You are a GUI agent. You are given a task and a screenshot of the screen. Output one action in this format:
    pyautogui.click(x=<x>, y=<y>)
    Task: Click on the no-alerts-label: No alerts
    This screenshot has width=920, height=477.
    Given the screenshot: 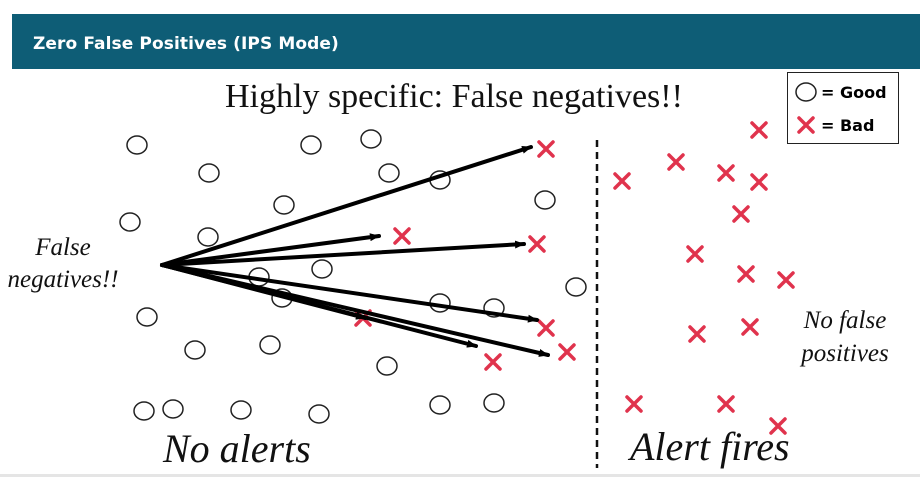 What is the action you would take?
    pyautogui.click(x=237, y=448)
    